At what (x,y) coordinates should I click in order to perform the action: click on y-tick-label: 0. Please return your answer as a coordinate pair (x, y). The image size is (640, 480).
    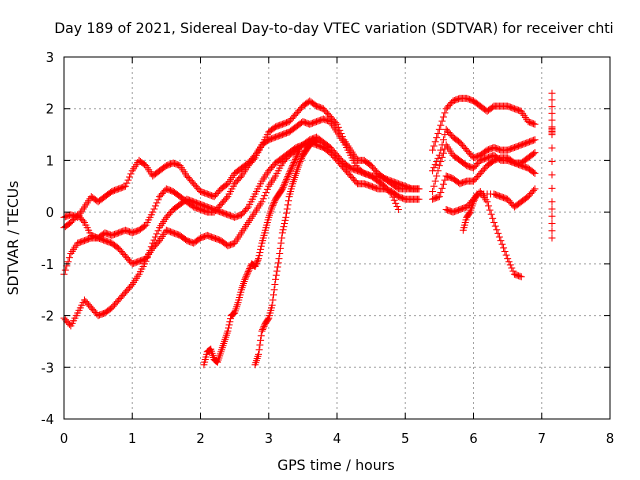
    Looking at the image, I should click on (50, 213).